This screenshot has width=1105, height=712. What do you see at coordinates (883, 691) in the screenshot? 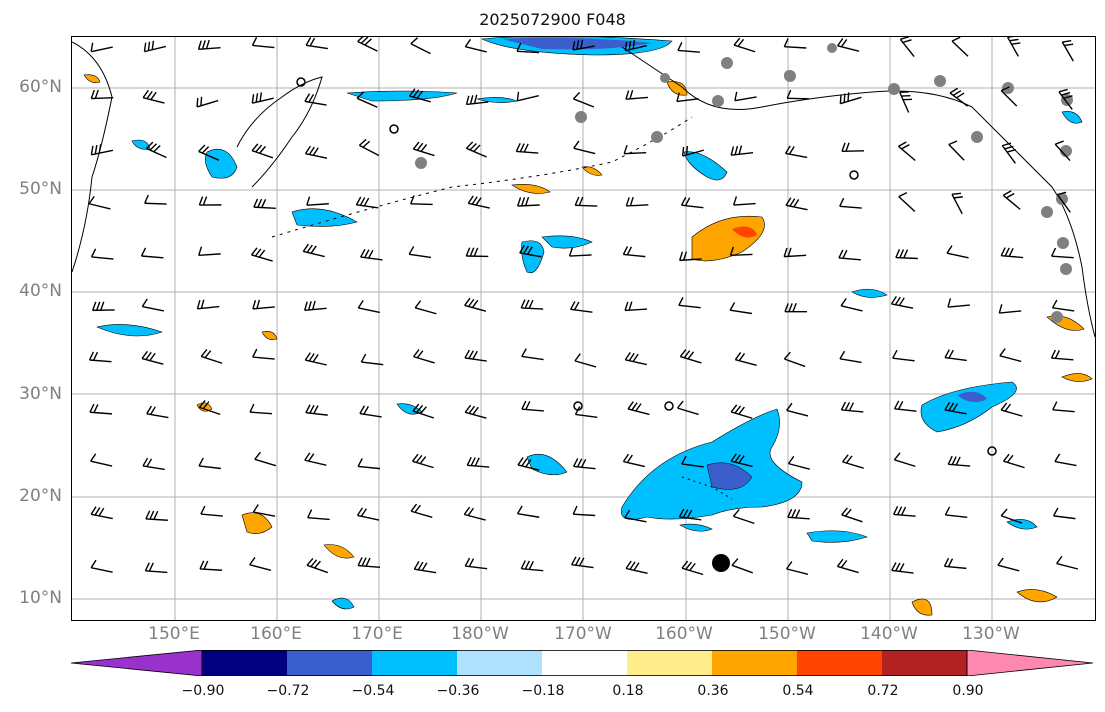
I see `colorbar-tick-label: 0.72` at bounding box center [883, 691].